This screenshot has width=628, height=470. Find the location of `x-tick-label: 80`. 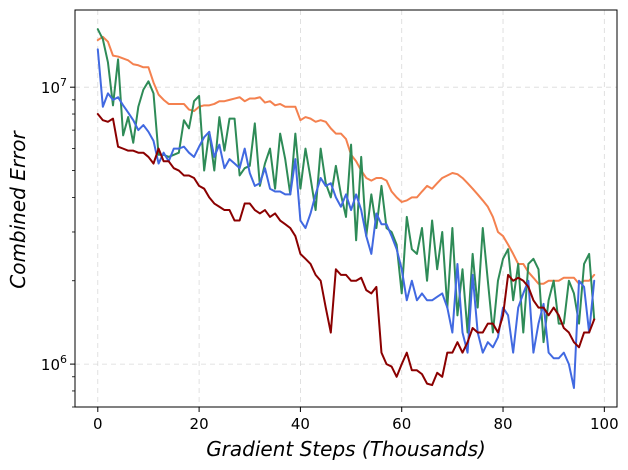

x-tick-label: 80 is located at coordinates (502, 424).